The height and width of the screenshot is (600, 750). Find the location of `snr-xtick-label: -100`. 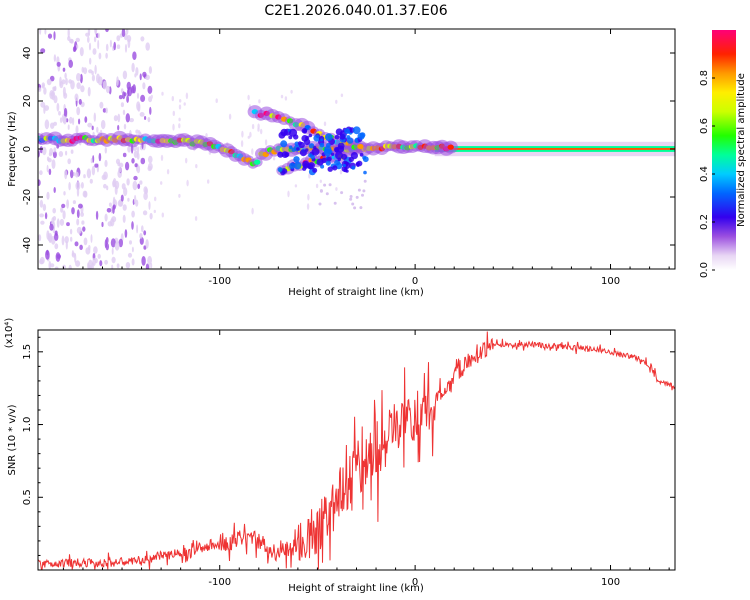

snr-xtick-label: -100 is located at coordinates (219, 582).